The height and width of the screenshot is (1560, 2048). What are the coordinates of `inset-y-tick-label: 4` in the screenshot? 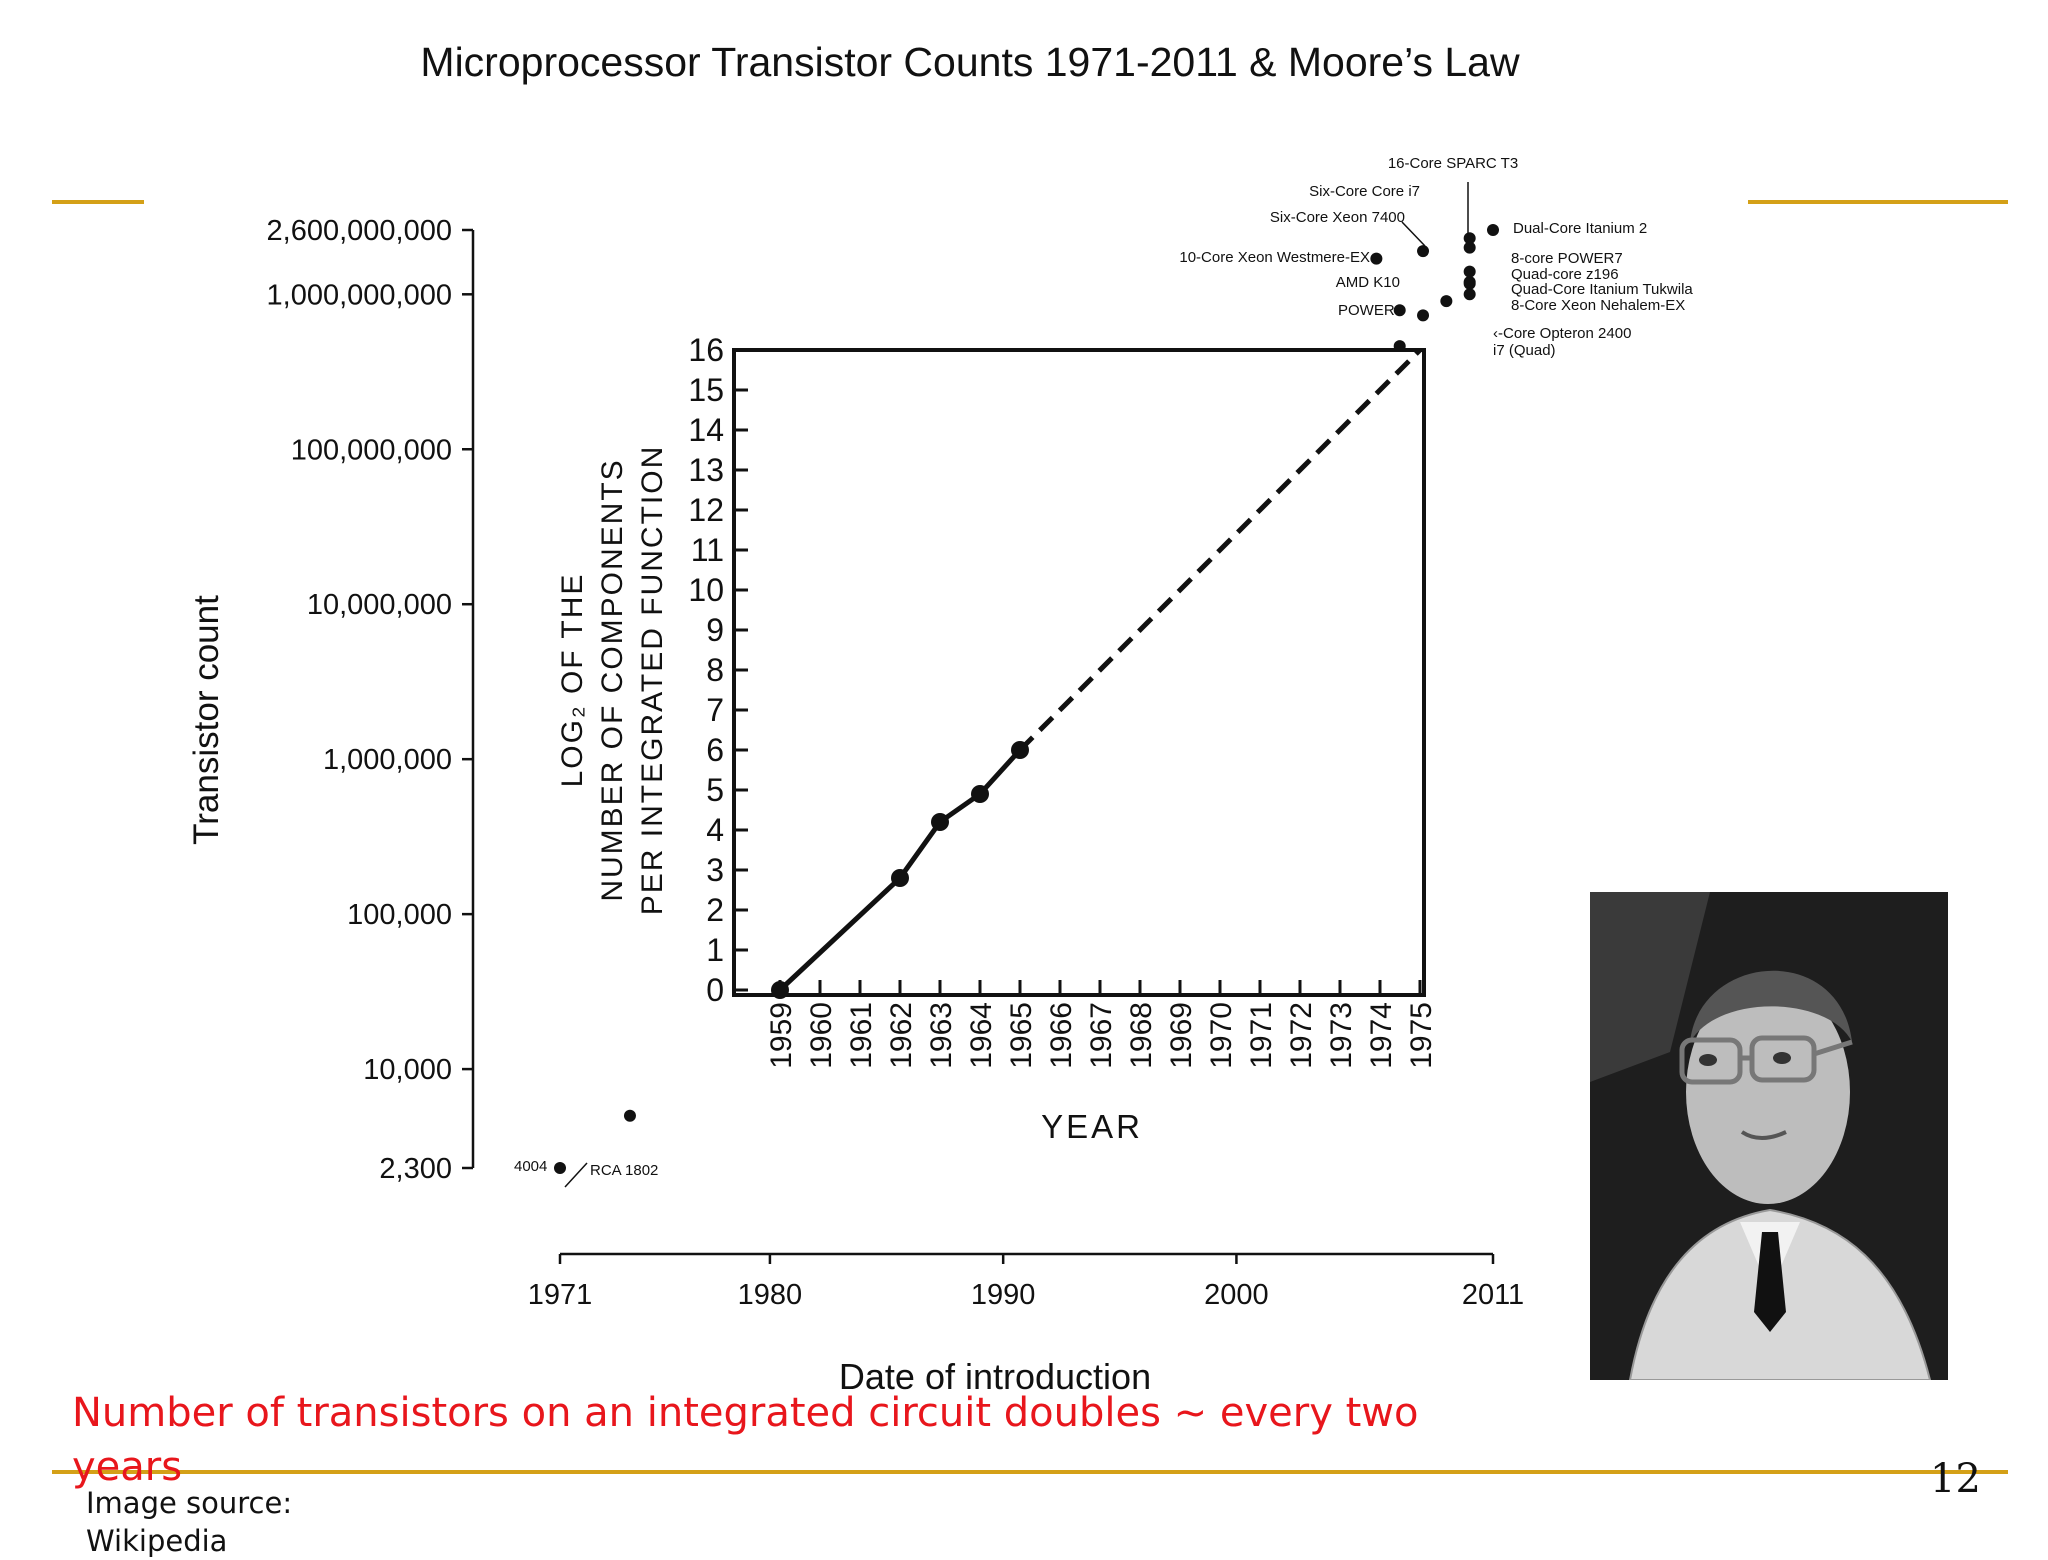 It's located at (715, 830).